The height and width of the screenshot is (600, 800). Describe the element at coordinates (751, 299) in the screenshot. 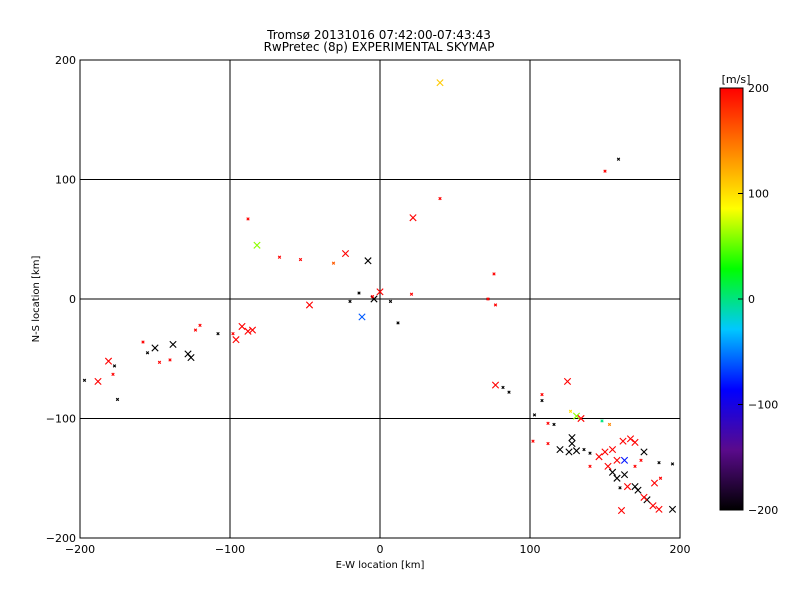

I see `colorbar-tick-label: 0` at that location.